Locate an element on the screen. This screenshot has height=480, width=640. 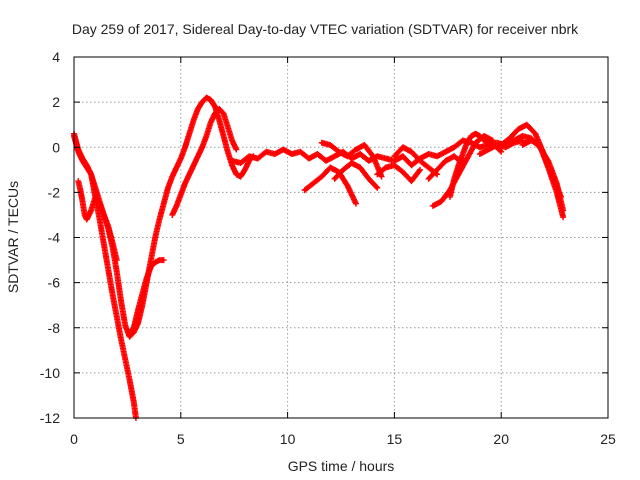
x-tick-label: 5 is located at coordinates (181, 439).